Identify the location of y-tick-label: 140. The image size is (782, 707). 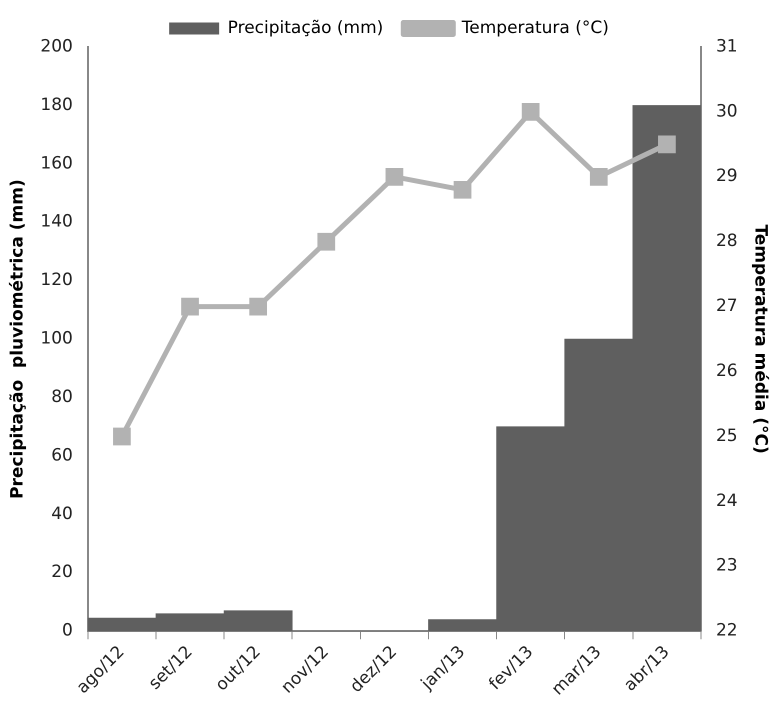
(56, 222).